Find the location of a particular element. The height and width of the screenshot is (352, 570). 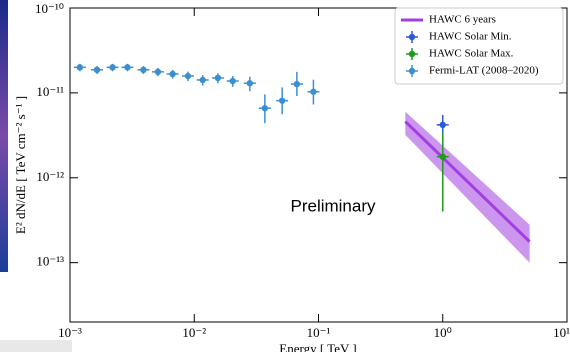

uncertainty-band is located at coordinates (467, 187).